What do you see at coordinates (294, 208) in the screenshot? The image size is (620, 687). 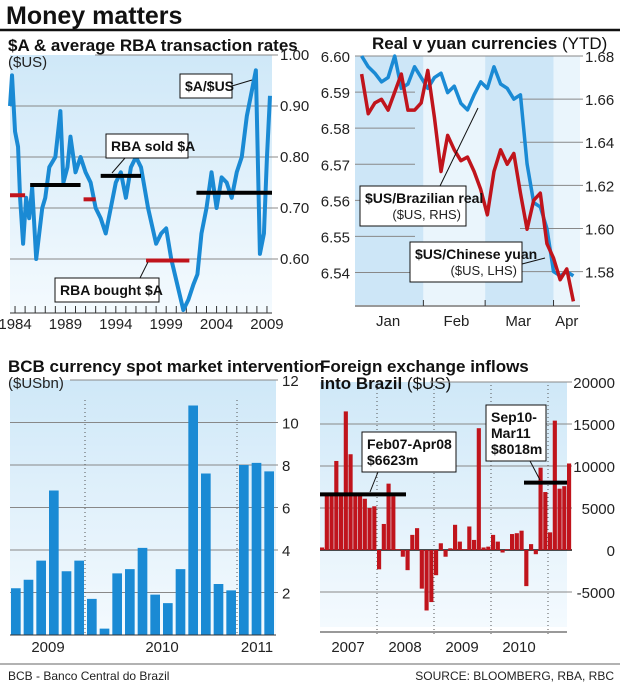 I see `y-tick-label: 0.70` at bounding box center [294, 208].